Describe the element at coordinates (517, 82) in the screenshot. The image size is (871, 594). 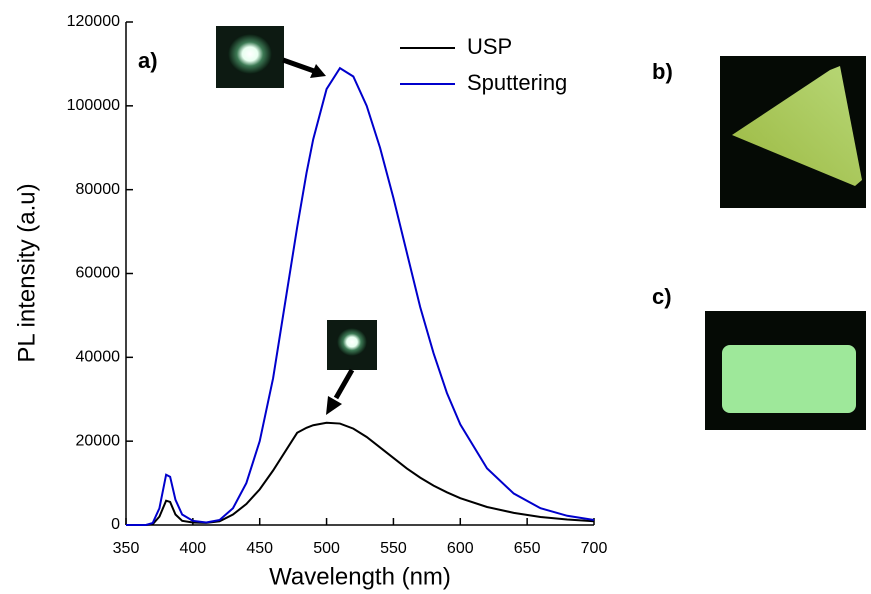
I see `legend-label: Sputtering` at that location.